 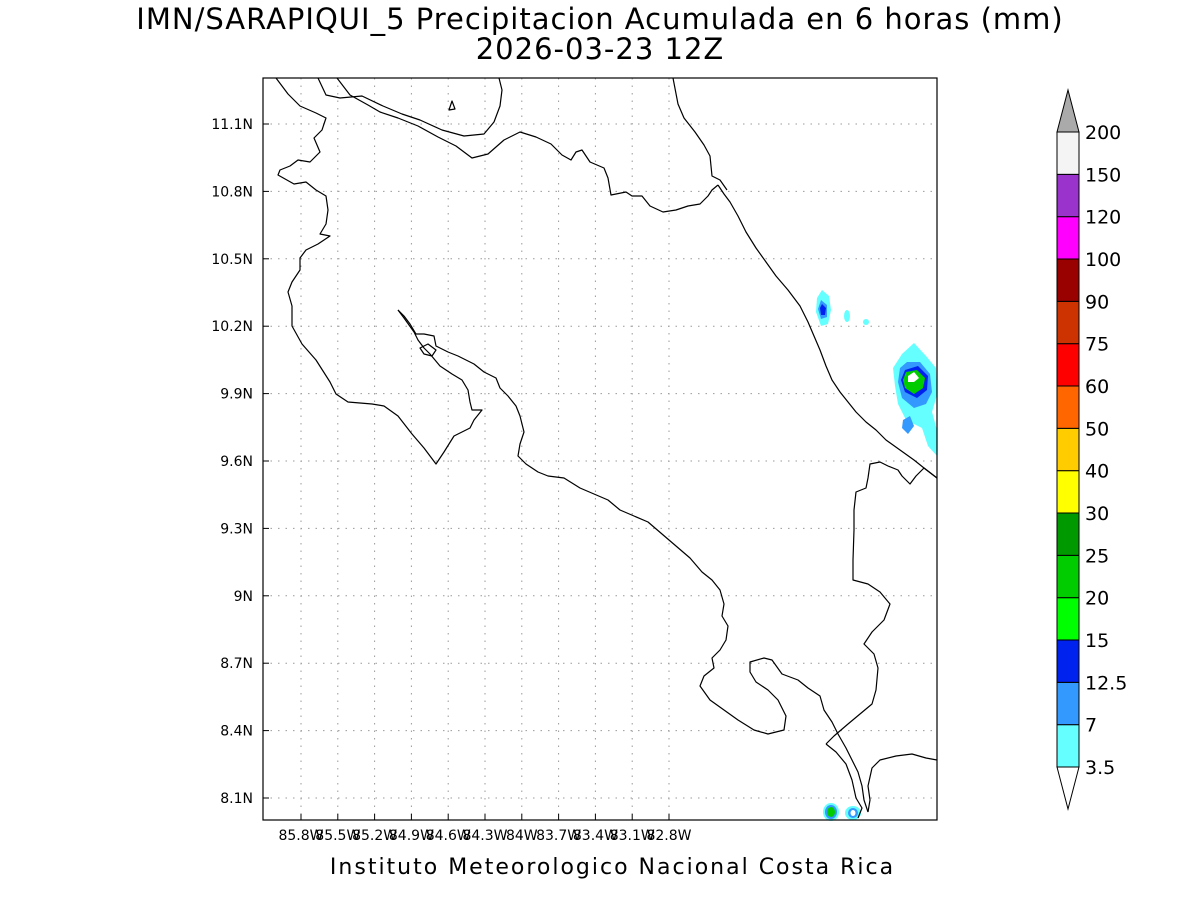 What do you see at coordinates (379, 271) in the screenshot?
I see `pacific-coastline-north` at bounding box center [379, 271].